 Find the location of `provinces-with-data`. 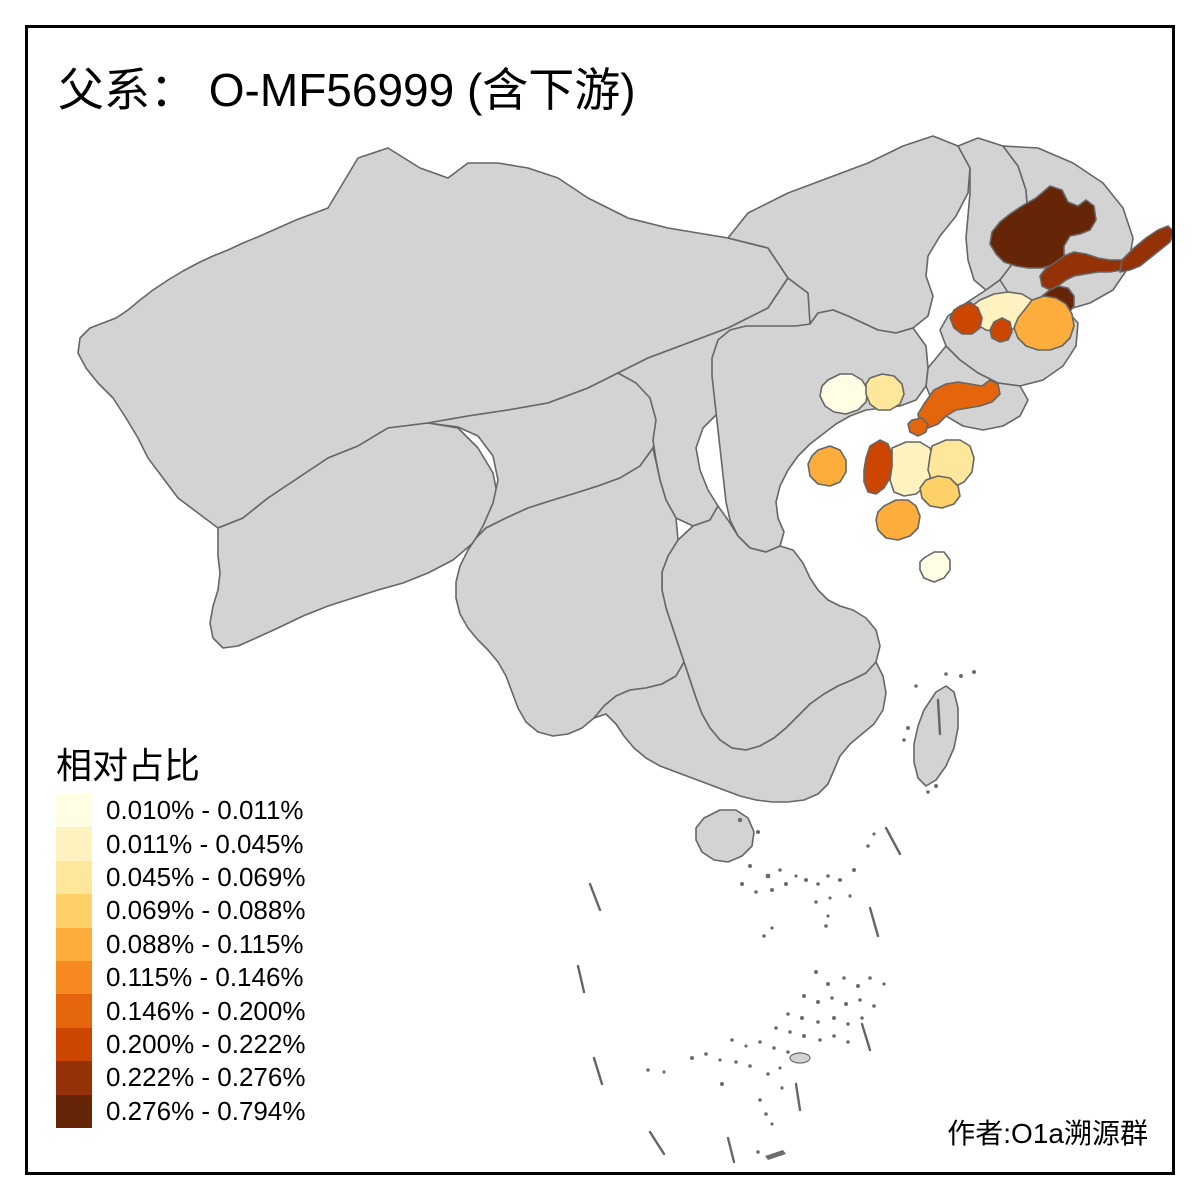

provinces-with-data is located at coordinates (989, 384).